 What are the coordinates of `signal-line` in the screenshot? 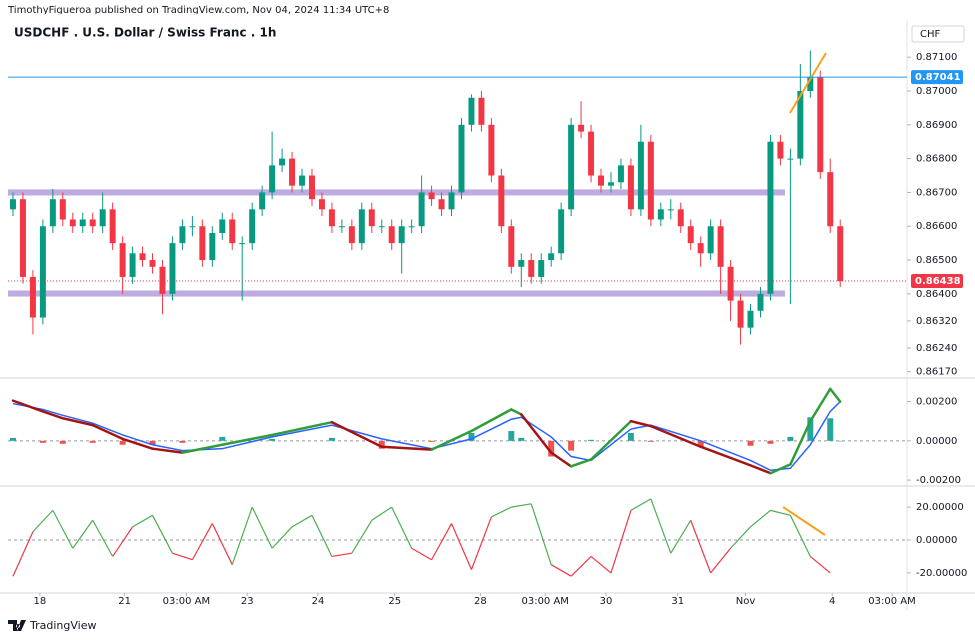 It's located at (426, 436).